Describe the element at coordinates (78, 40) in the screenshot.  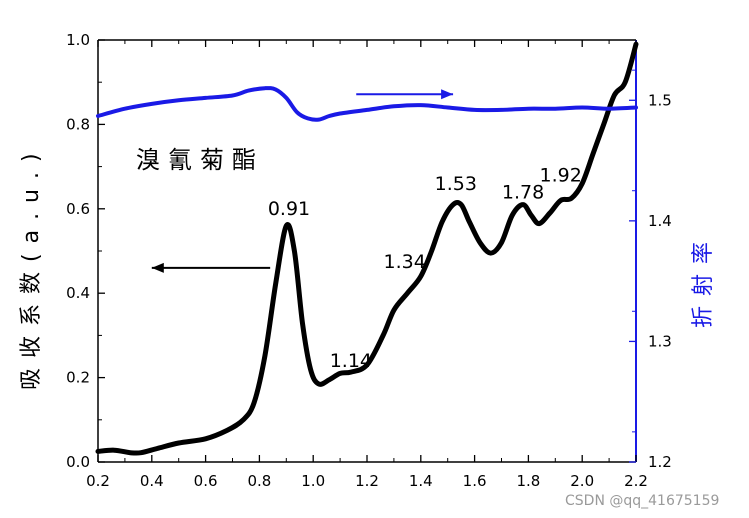
I see `y-left-tick-label: 1.0` at that location.